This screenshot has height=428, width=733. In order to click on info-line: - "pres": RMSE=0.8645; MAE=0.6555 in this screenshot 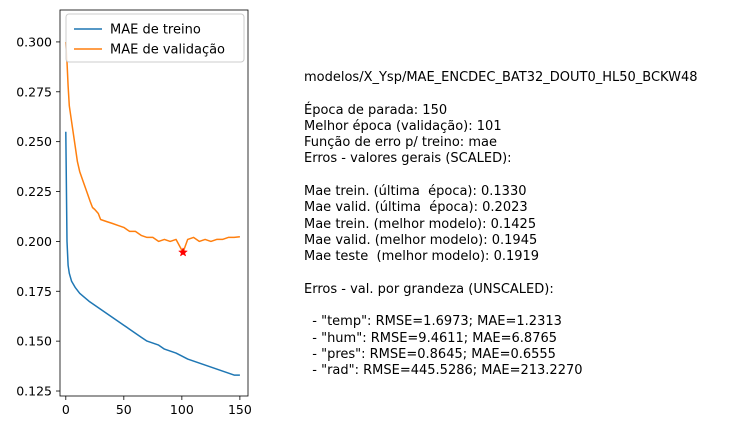, I will do `click(430, 355)`.